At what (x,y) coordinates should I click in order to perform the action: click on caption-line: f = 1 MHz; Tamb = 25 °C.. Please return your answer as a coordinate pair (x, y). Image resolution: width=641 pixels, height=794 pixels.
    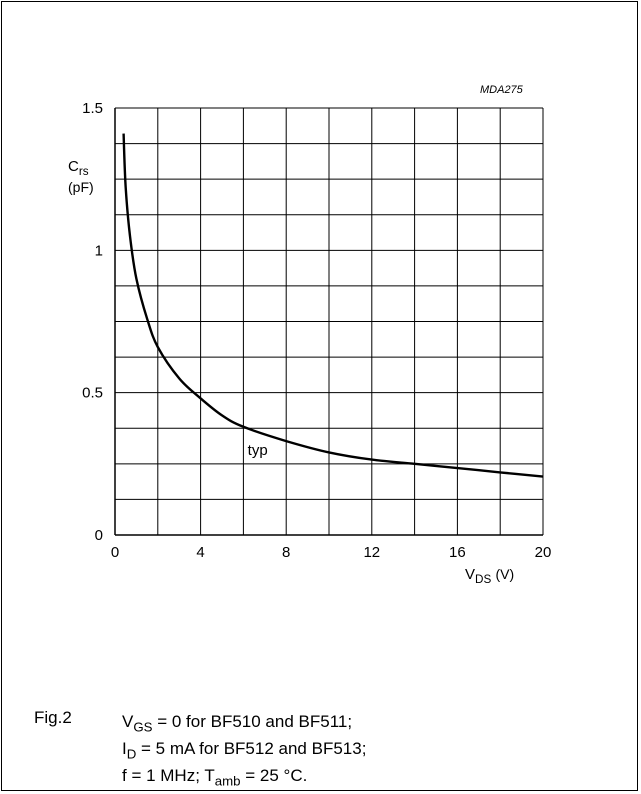
    Looking at the image, I should click on (215, 777).